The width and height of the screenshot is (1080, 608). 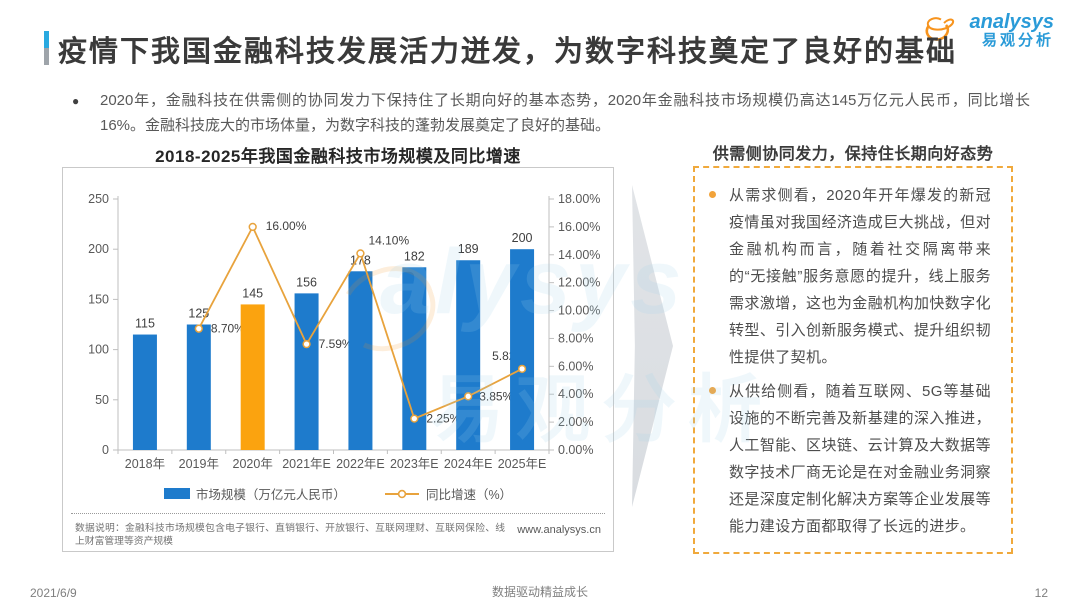 I want to click on legend-line-label: 同比增速（%）, so click(x=469, y=495).